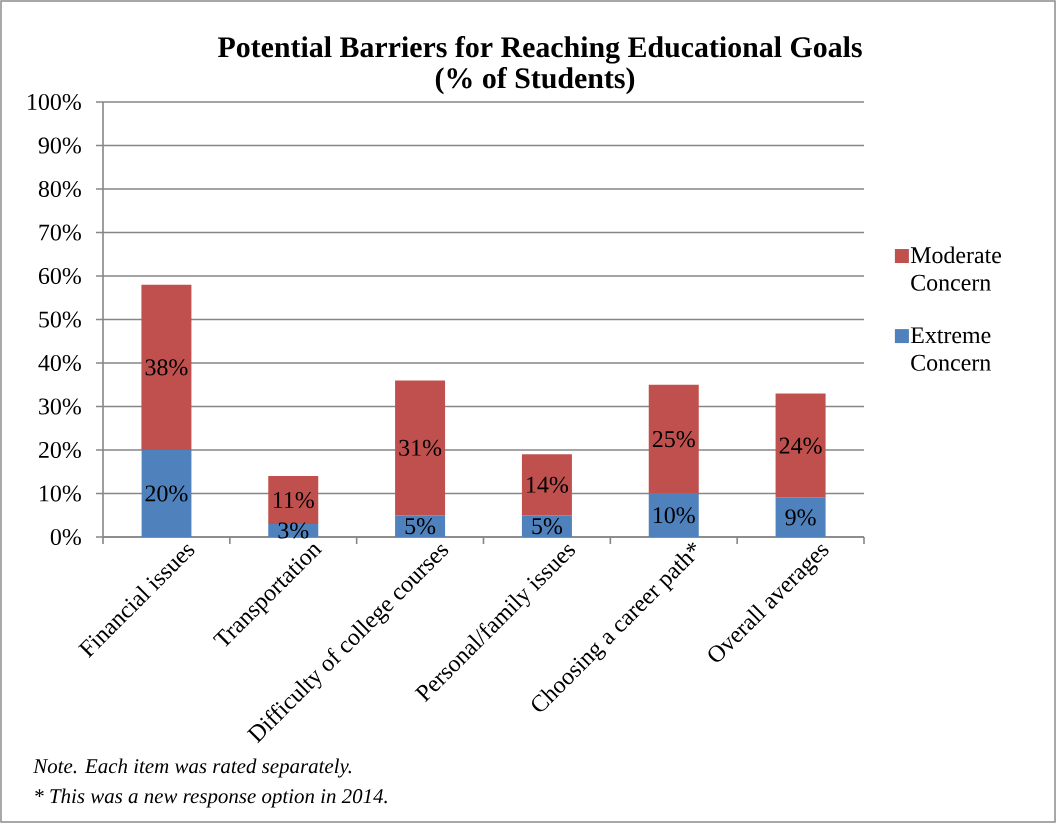 This screenshot has width=1056, height=823. I want to click on data-label: 31%, so click(420, 447).